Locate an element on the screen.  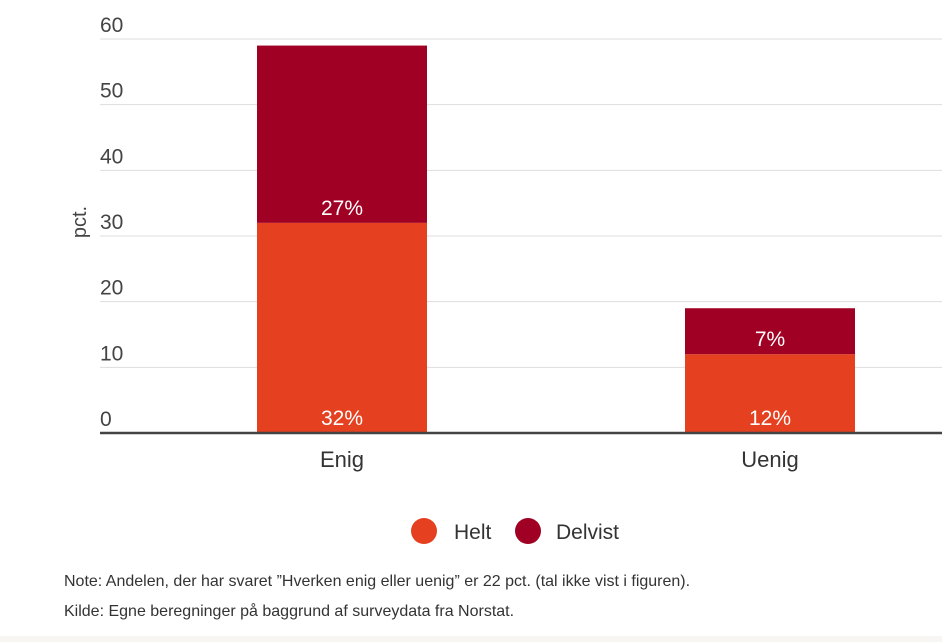
legend: Helt Delvist is located at coordinates (515, 531).